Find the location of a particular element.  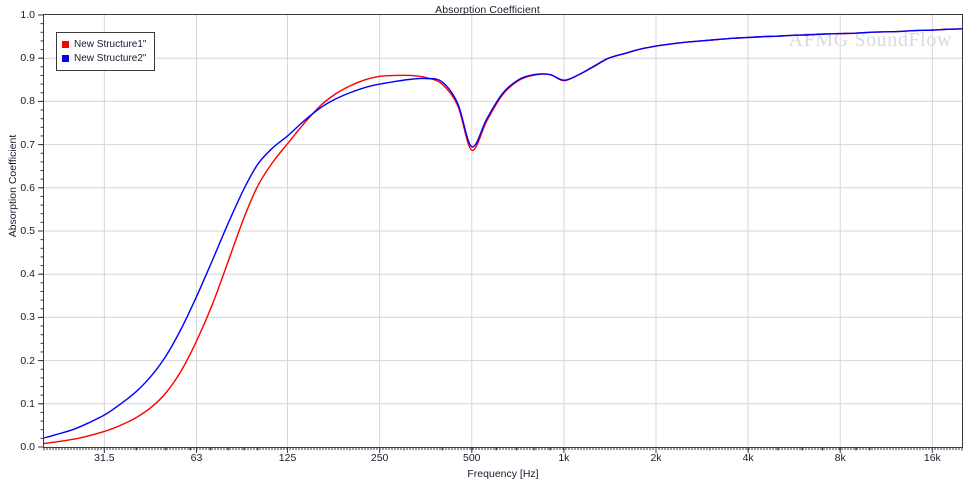

x-tick-label: 250 is located at coordinates (379, 458).